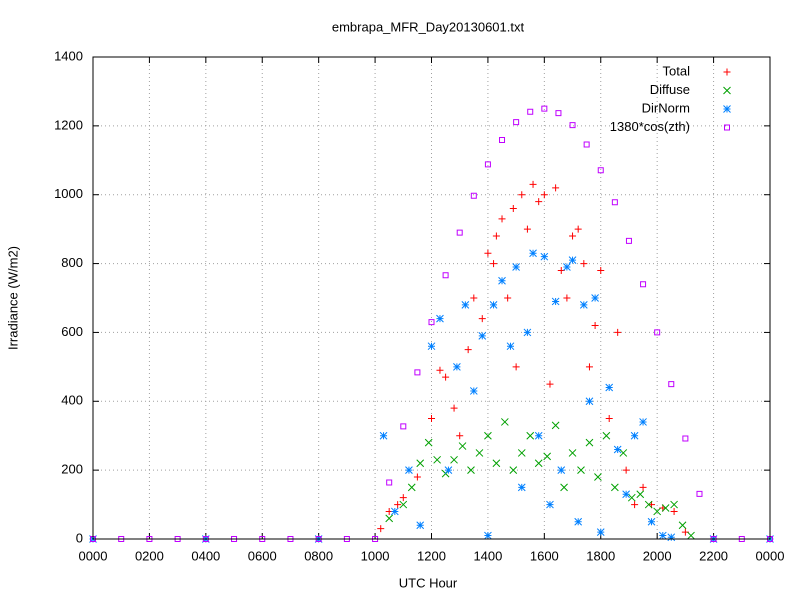 The image size is (800, 600). Describe the element at coordinates (68, 124) in the screenshot. I see `y-tick-label: 1200` at that location.